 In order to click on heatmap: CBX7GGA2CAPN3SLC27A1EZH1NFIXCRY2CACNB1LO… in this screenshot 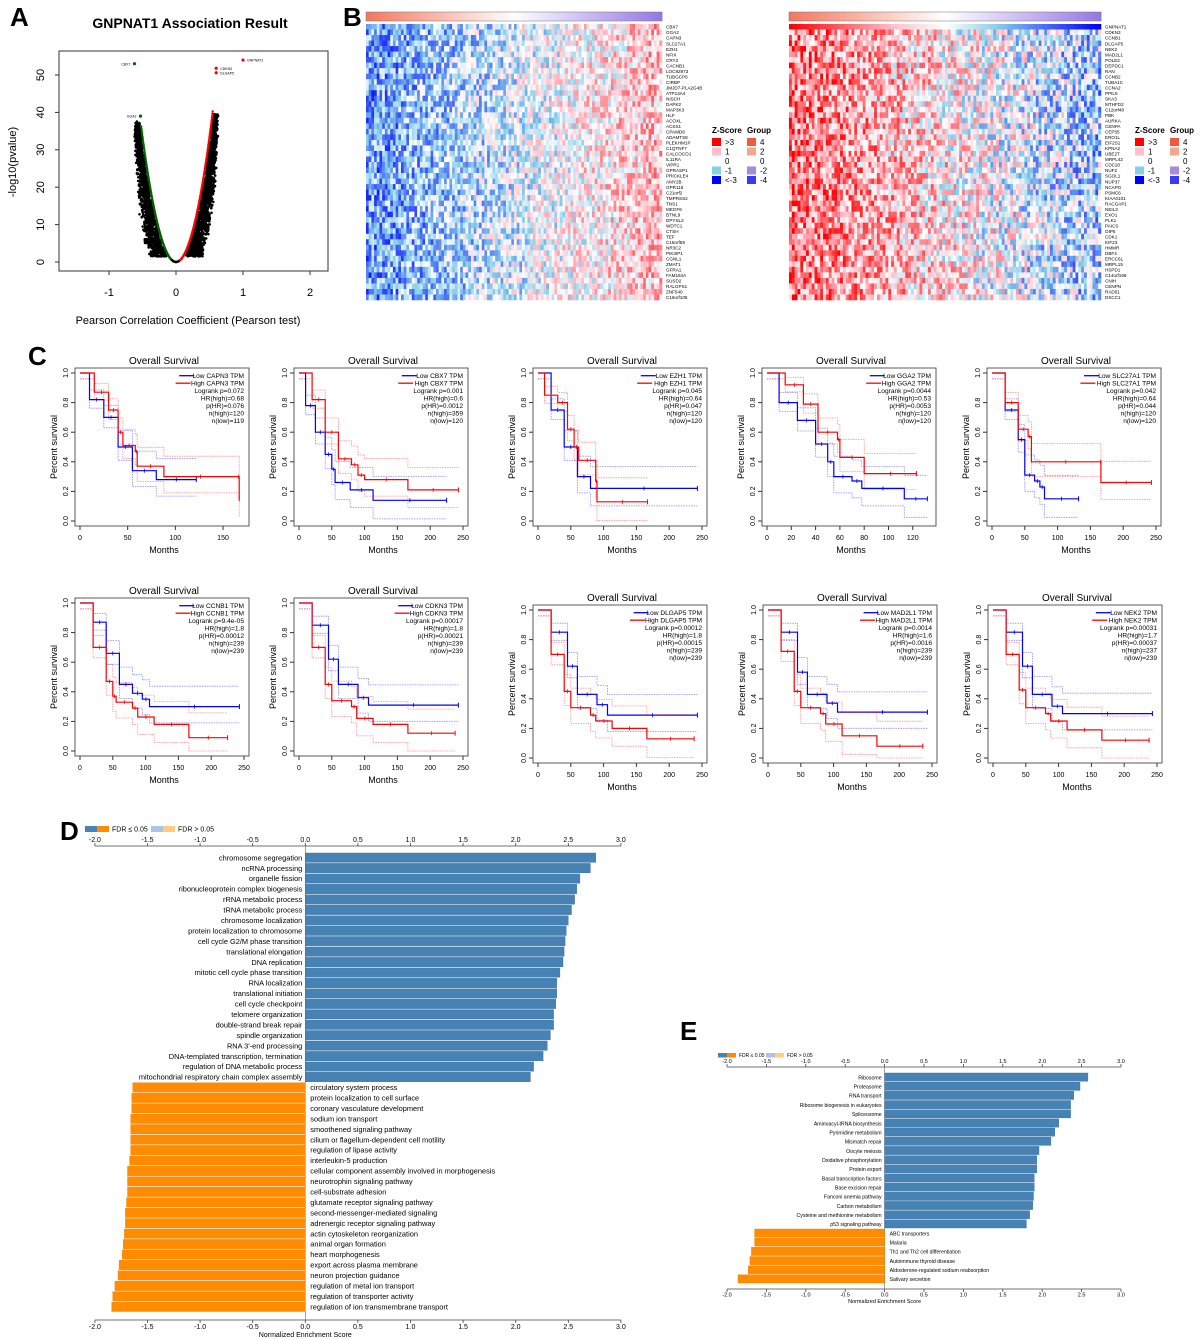, I will do `click(568, 156)`.